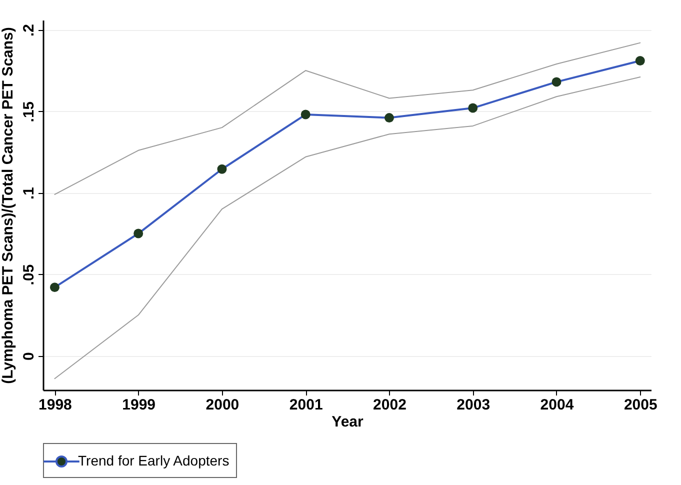 This screenshot has width=681, height=485. Describe the element at coordinates (557, 405) in the screenshot. I see `x-tick-label: 2004` at that location.